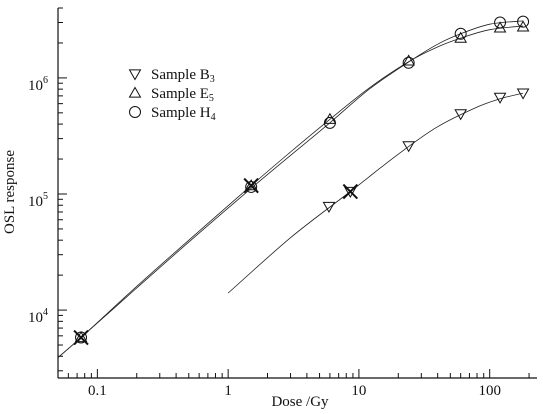 This screenshot has width=543, height=414. I want to click on x-tick-label: 100, so click(489, 391).